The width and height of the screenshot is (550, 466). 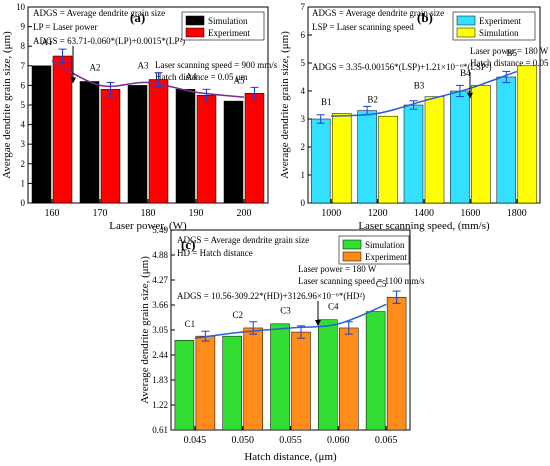 What do you see at coordinates (109, 41) in the screenshot?
I see `annotation-text: ADGS = 63.71-0.060*(LP)+0.0015*(LP²)` at bounding box center [109, 41].